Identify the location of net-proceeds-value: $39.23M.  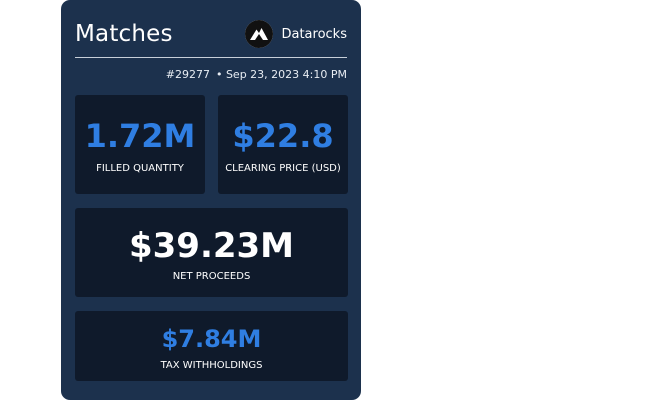
(211, 246).